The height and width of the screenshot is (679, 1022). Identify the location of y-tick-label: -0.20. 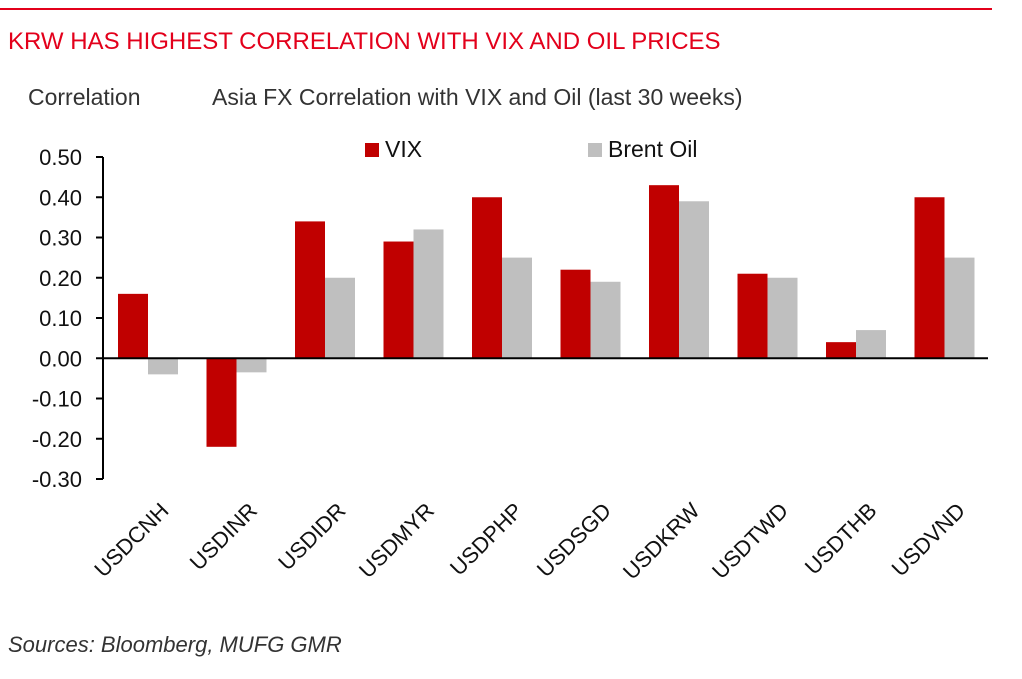
(57, 439).